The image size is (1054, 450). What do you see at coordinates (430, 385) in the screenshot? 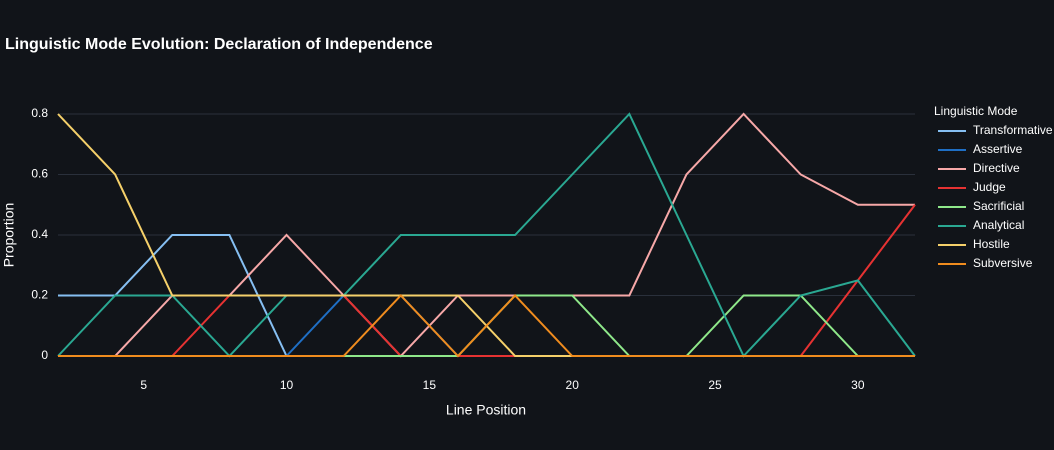
I see `x-tick-label: 15` at bounding box center [430, 385].